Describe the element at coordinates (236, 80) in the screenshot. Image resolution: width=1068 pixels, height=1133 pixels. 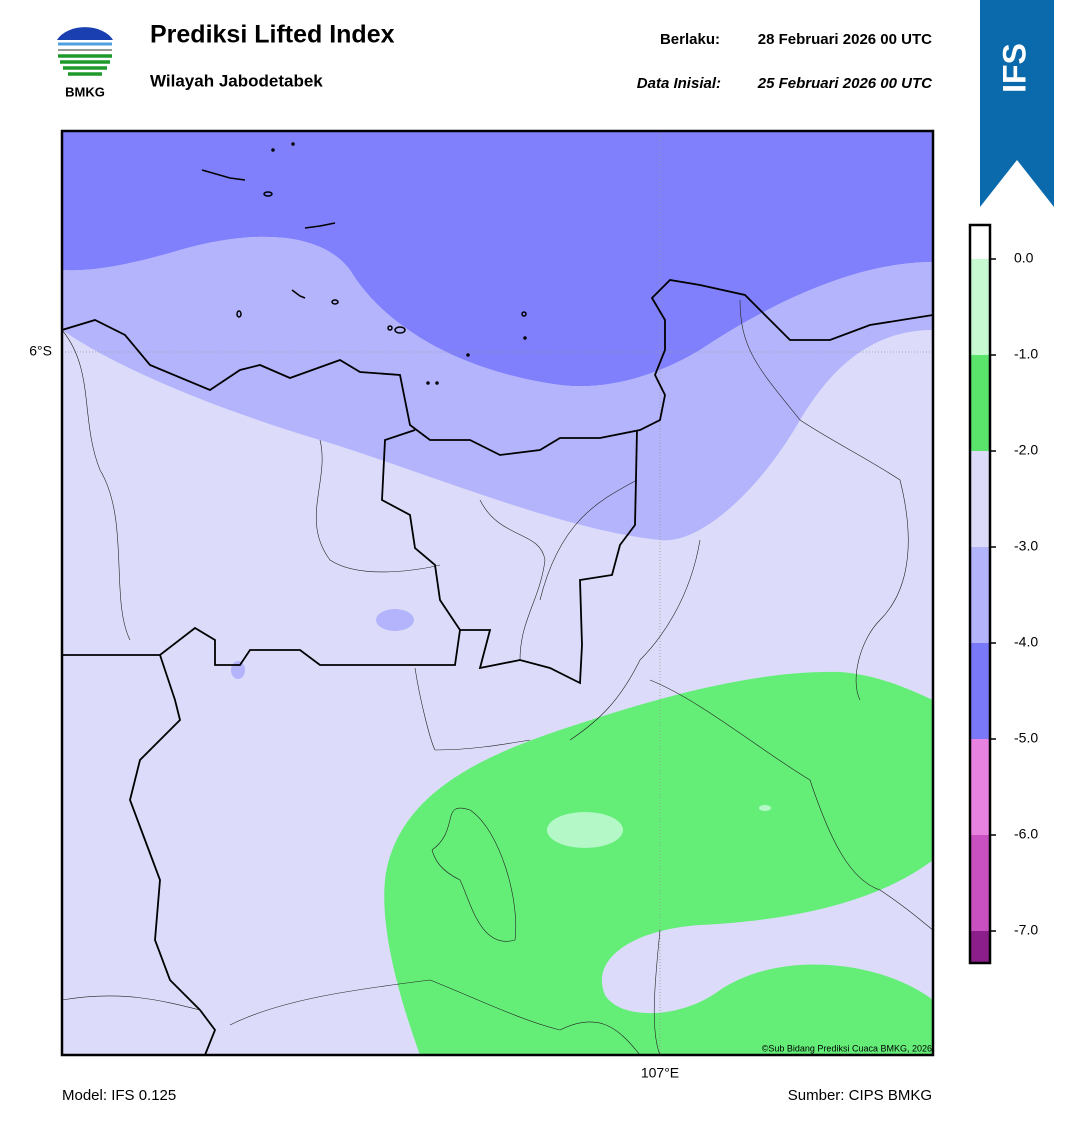
I see `subtitle: Wilayah Jabodetabek` at that location.